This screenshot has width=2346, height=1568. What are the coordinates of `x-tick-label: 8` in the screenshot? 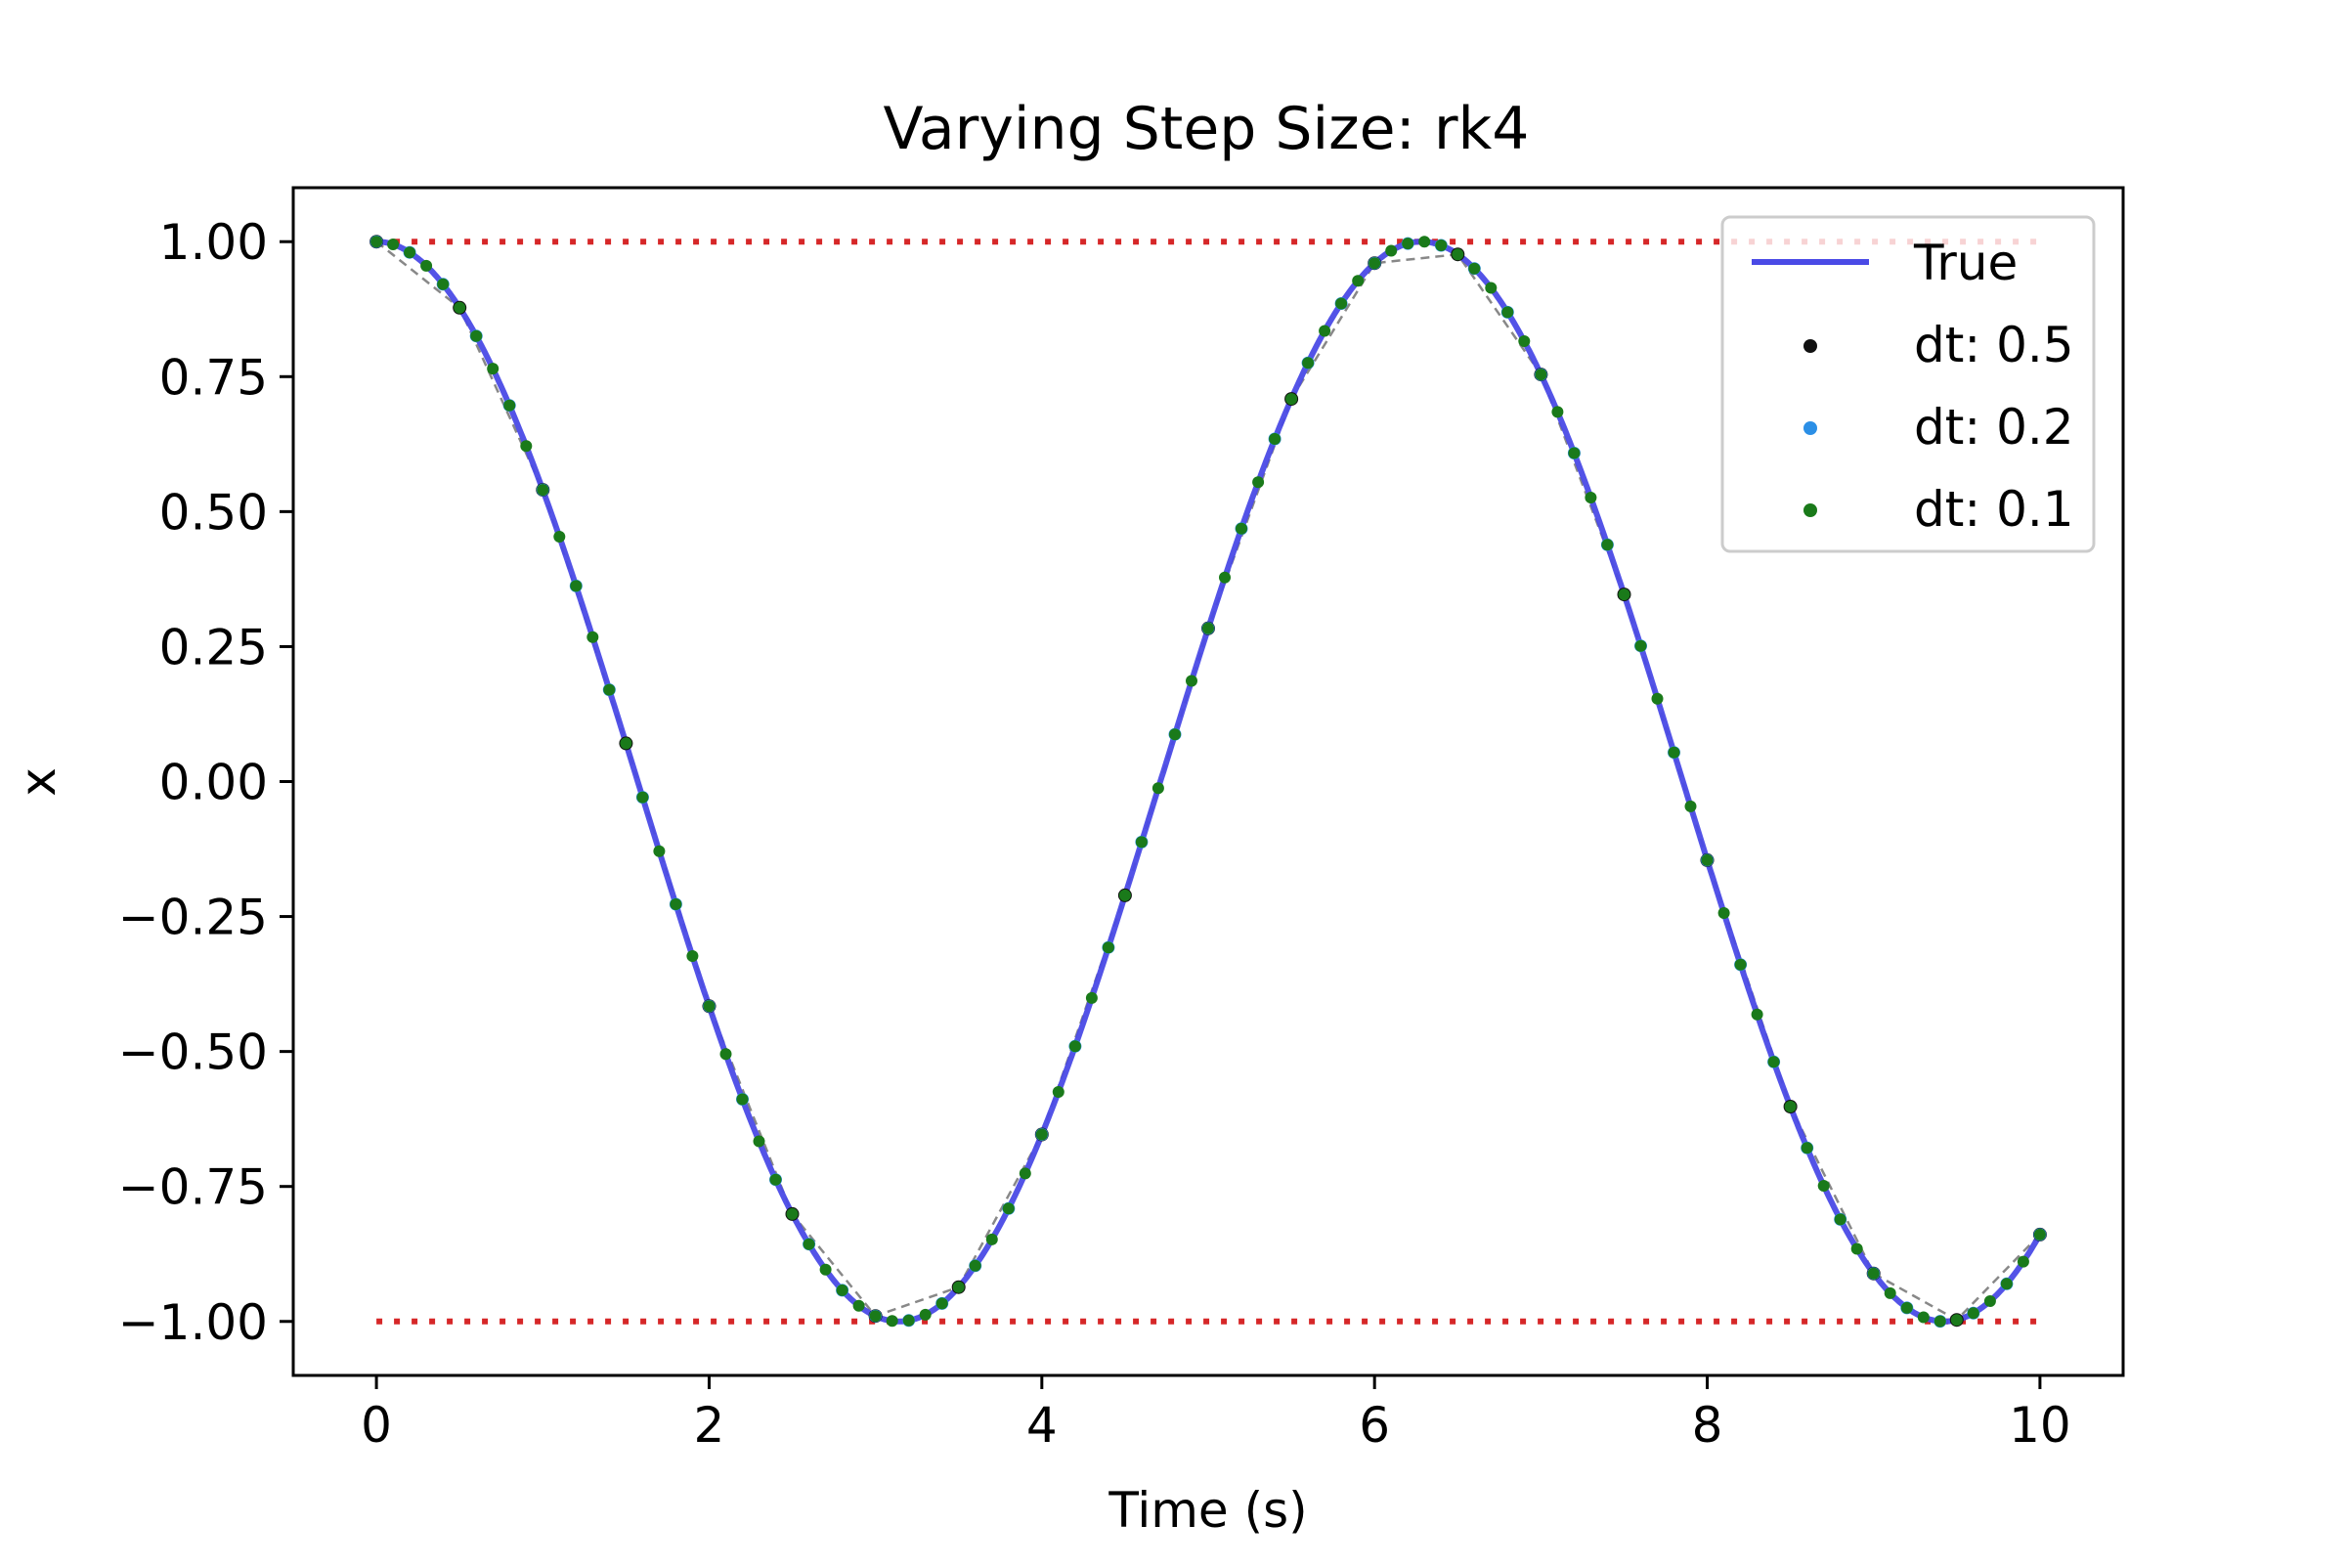 It's located at (1707, 1426).